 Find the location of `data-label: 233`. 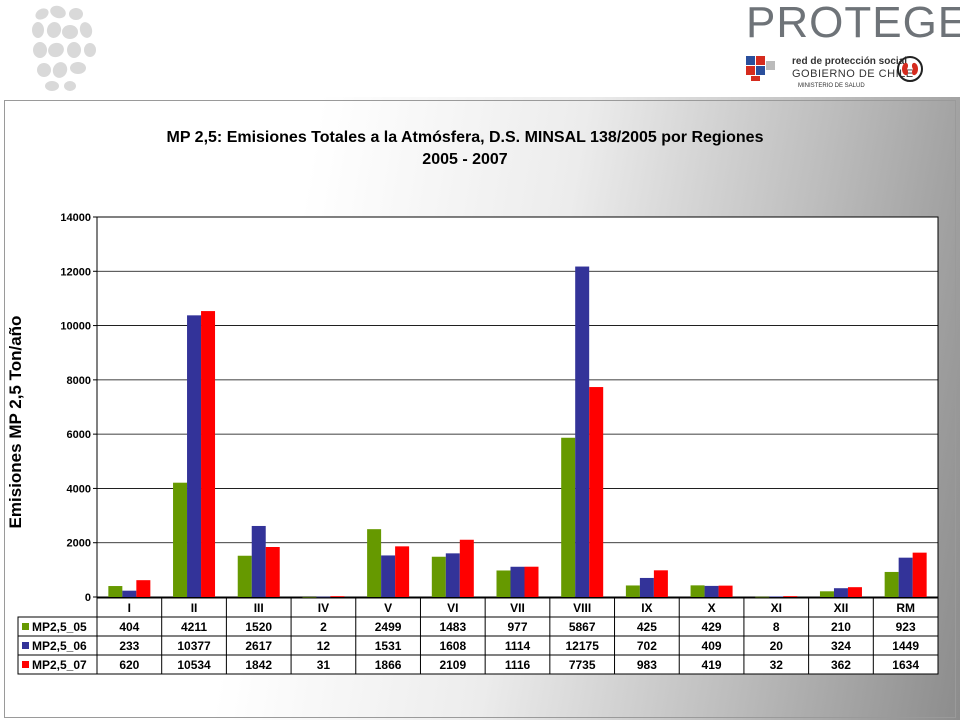

data-label: 233 is located at coordinates (129, 646).